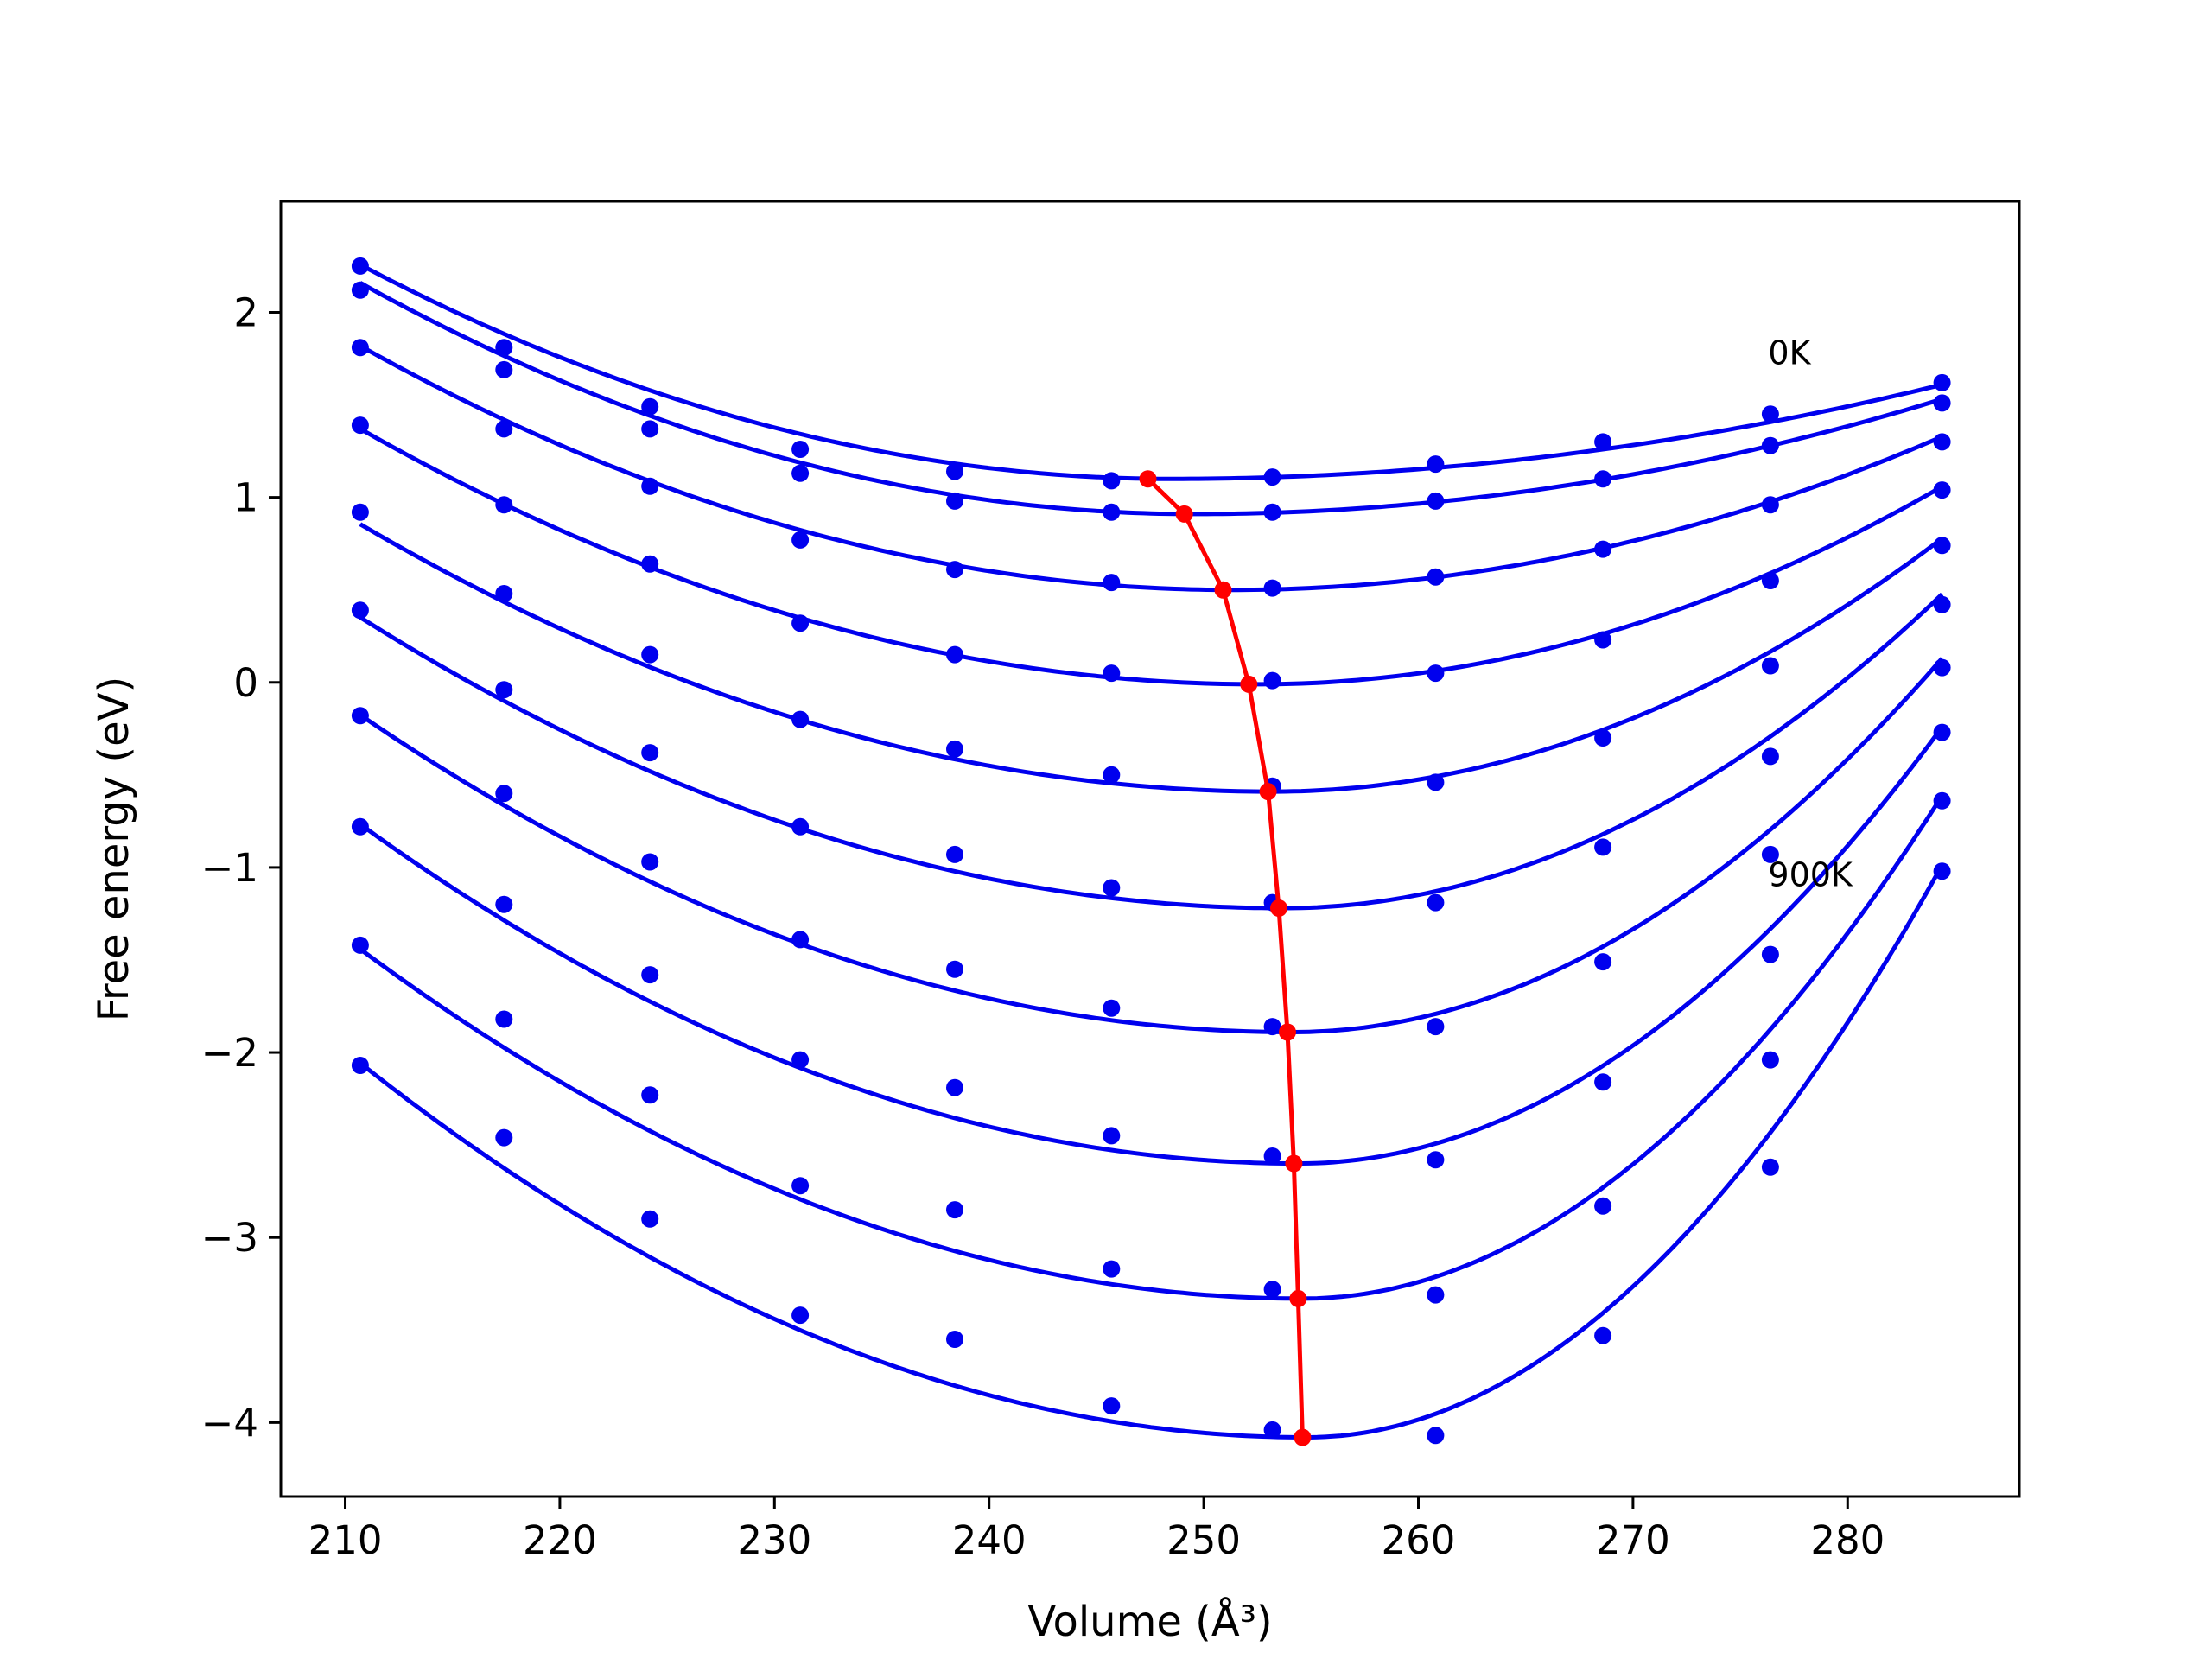 This screenshot has width=2212, height=1659. Describe the element at coordinates (230, 1053) in the screenshot. I see `y-tick-label: −2` at that location.